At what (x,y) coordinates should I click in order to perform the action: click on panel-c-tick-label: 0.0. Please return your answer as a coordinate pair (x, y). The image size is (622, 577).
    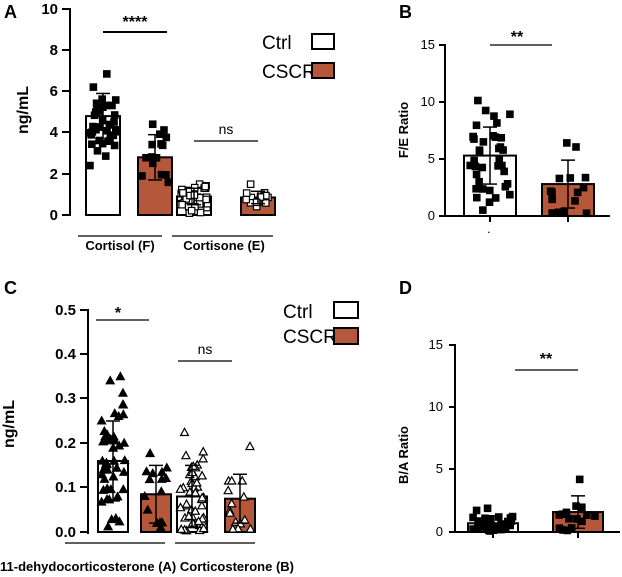
    Looking at the image, I should click on (65, 532).